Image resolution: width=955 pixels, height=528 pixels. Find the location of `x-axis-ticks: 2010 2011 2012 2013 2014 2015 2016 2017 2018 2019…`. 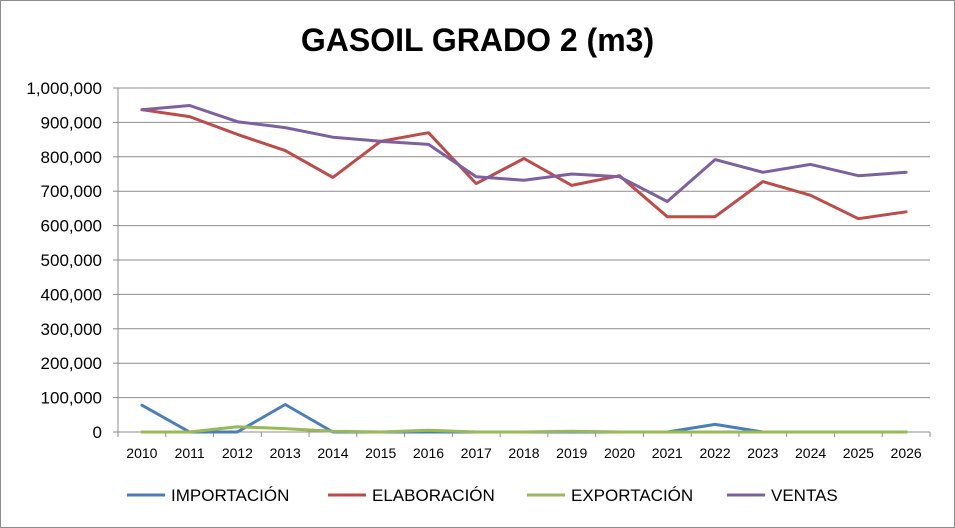

x-axis-ticks: 2010 2011 2012 2013 2014 2015 2016 2017 2018 2019… is located at coordinates (524, 446).